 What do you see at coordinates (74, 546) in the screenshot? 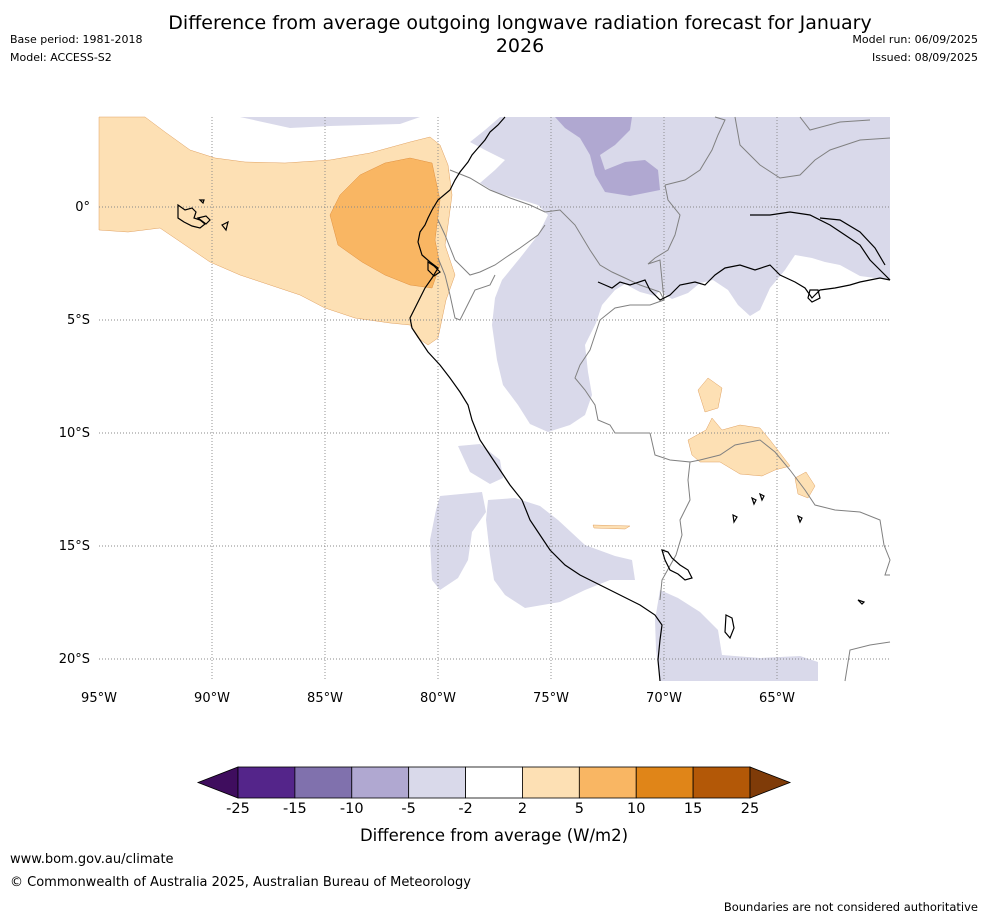
I see `lat-label-15s: 15°S` at bounding box center [74, 546].